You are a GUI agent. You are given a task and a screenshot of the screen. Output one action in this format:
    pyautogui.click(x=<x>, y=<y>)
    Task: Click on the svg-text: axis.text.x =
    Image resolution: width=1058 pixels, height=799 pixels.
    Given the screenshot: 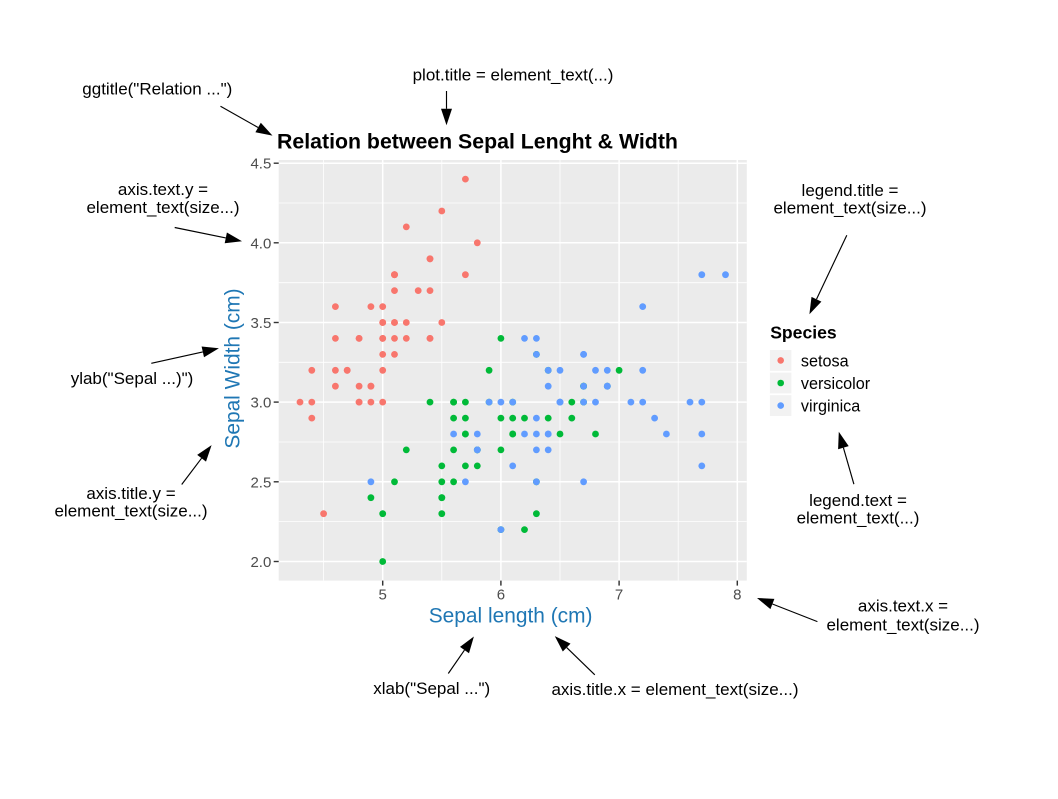 What is the action you would take?
    pyautogui.click(x=903, y=606)
    